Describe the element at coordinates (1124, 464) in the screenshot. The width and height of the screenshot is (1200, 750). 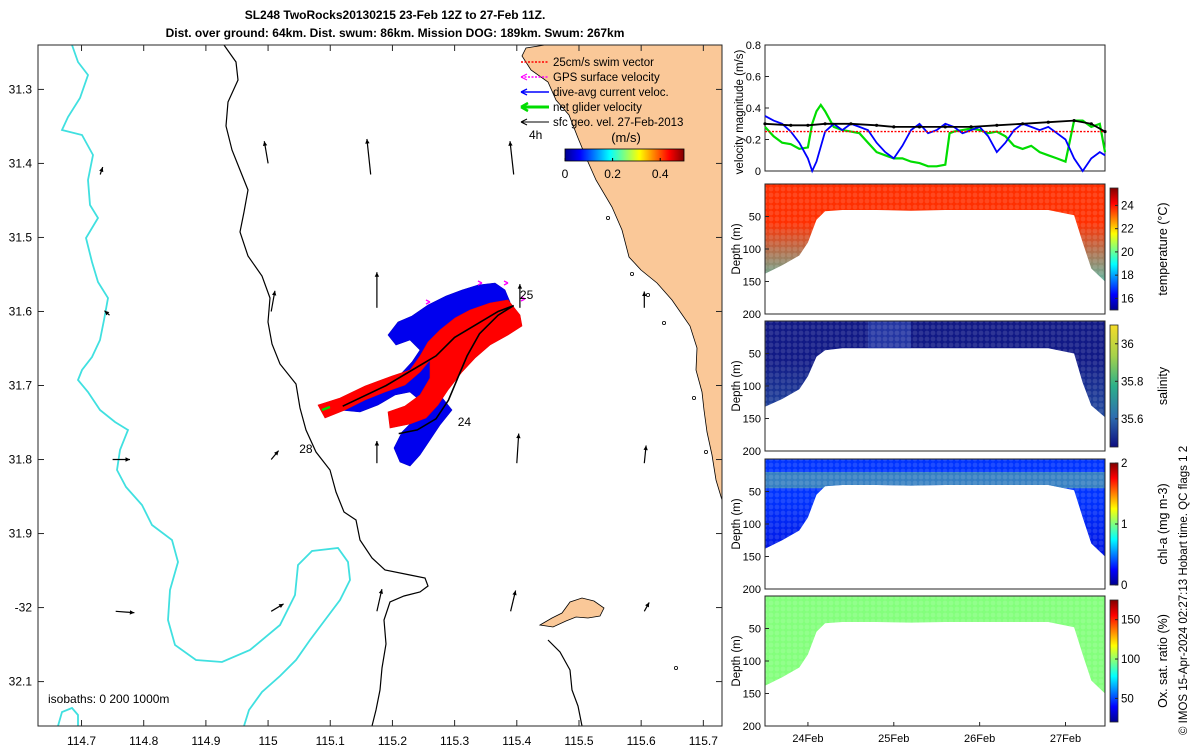
I see `colorbar-tick-label: 2` at that location.